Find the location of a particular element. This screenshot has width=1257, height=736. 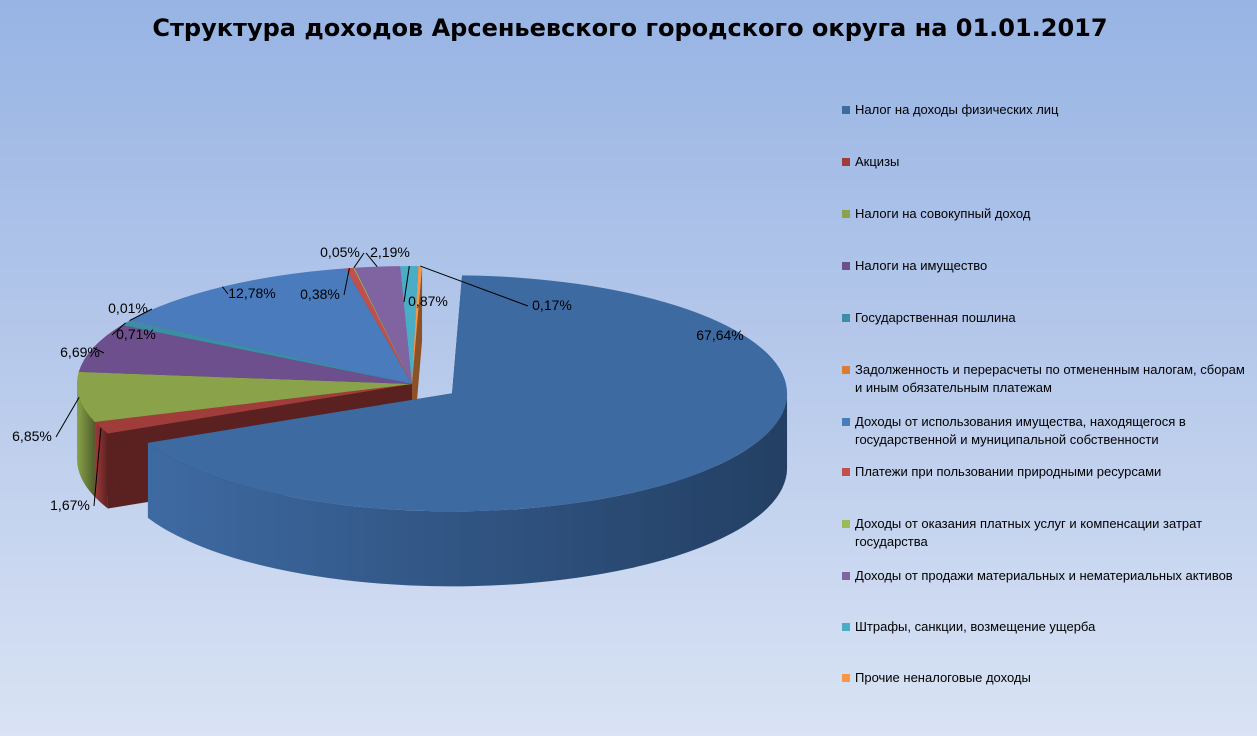

legend-label: Государственная пошлина is located at coordinates (935, 317).